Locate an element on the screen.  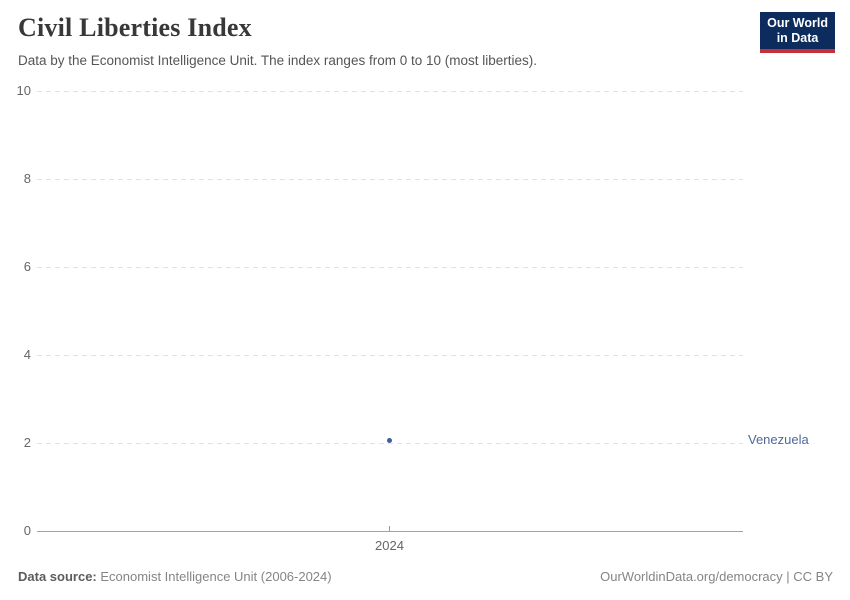
logo-text-line2: in Data is located at coordinates (797, 38).